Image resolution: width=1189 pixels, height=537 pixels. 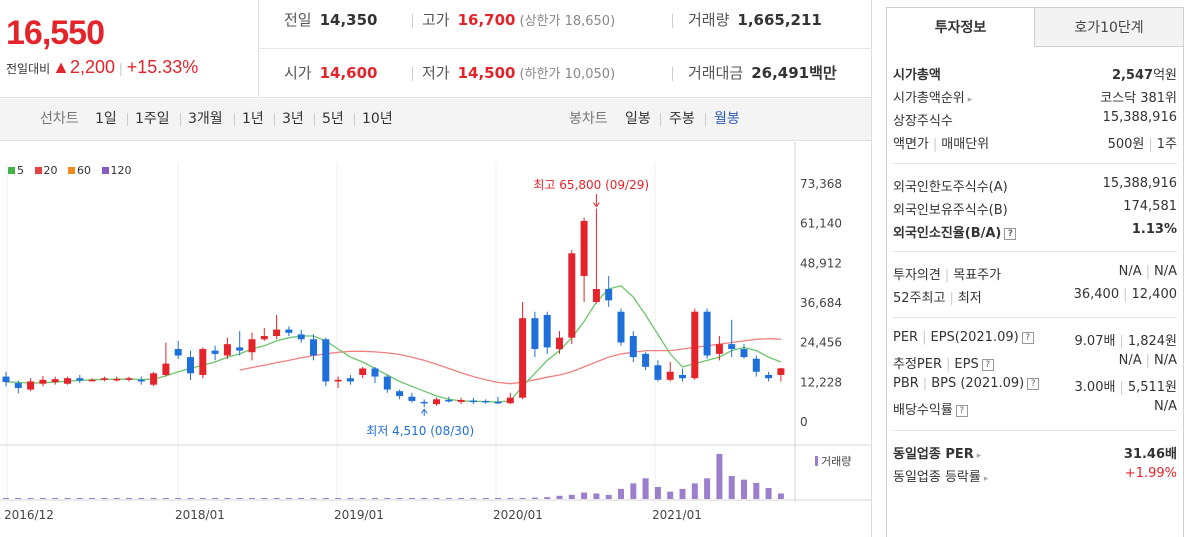 What do you see at coordinates (955, 231) in the screenshot?
I see `info-label: 외국인소진율(B/A)?` at bounding box center [955, 231].